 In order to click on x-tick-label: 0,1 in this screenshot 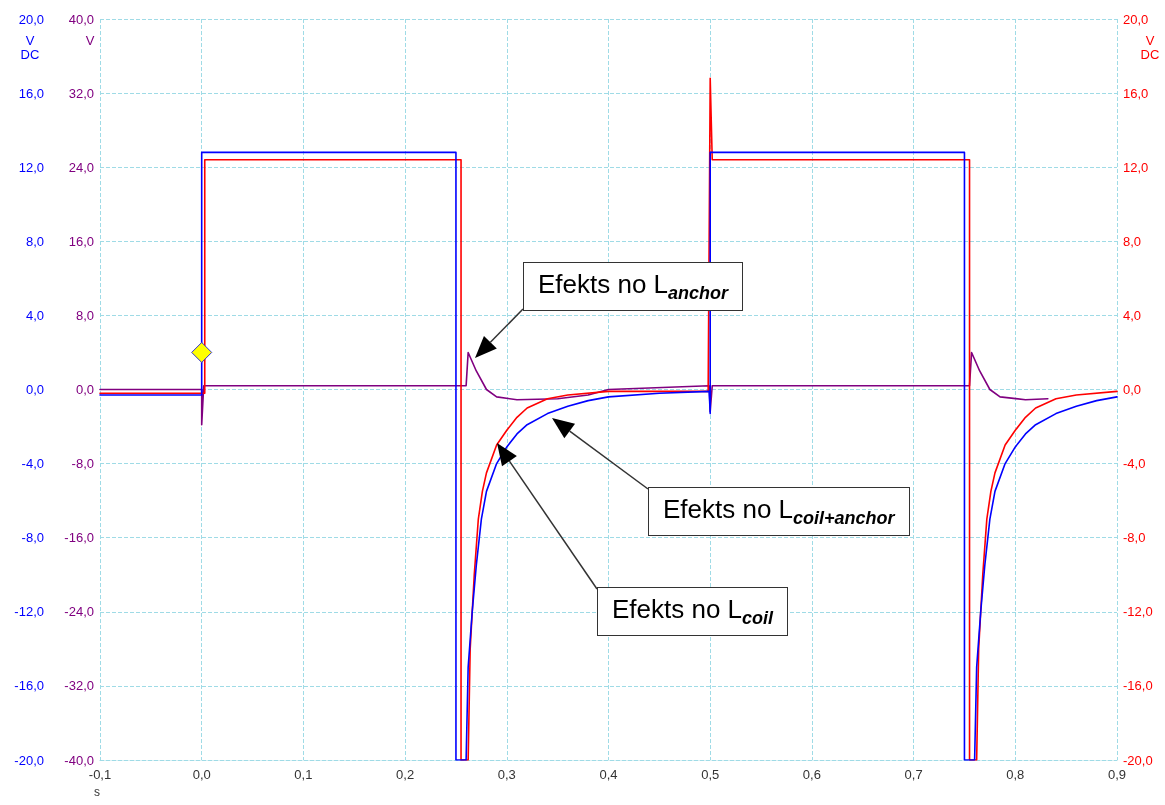, I will do `click(303, 774)`.